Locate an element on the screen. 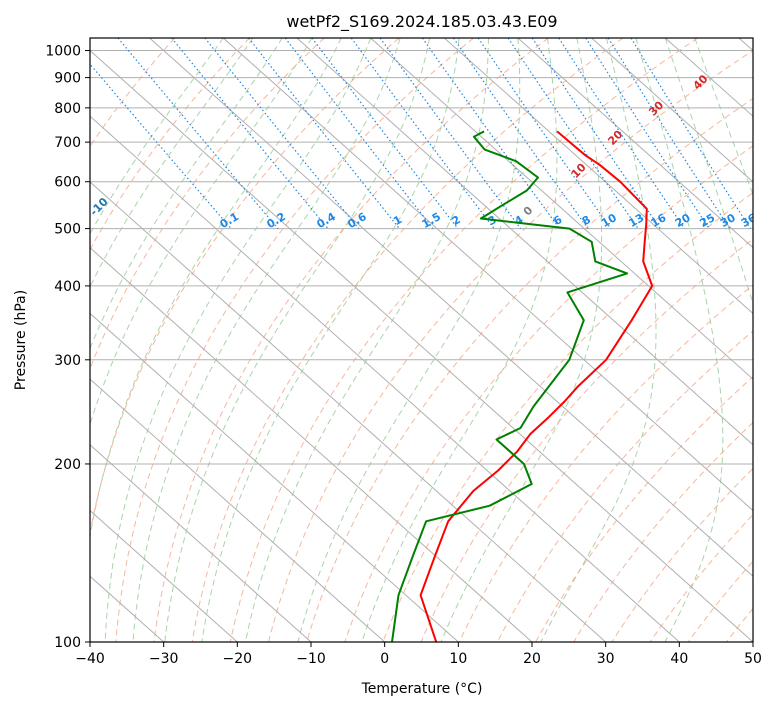 The width and height of the screenshot is (775, 708). x-tick-label: −40 is located at coordinates (90, 659).